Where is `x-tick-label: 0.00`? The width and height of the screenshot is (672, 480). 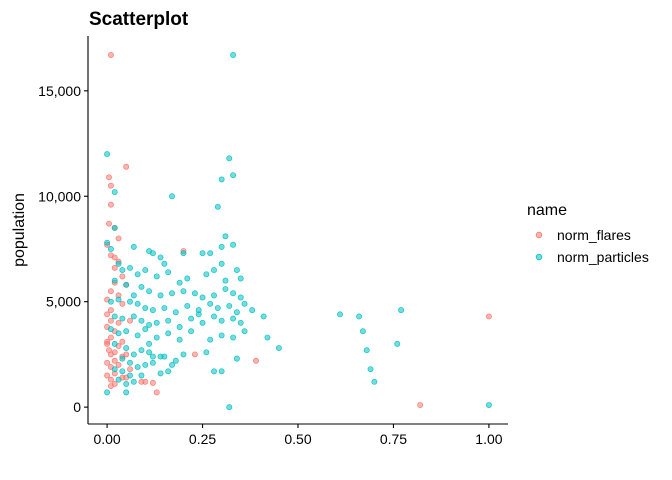 x-tick-label: 0.00 is located at coordinates (106, 439).